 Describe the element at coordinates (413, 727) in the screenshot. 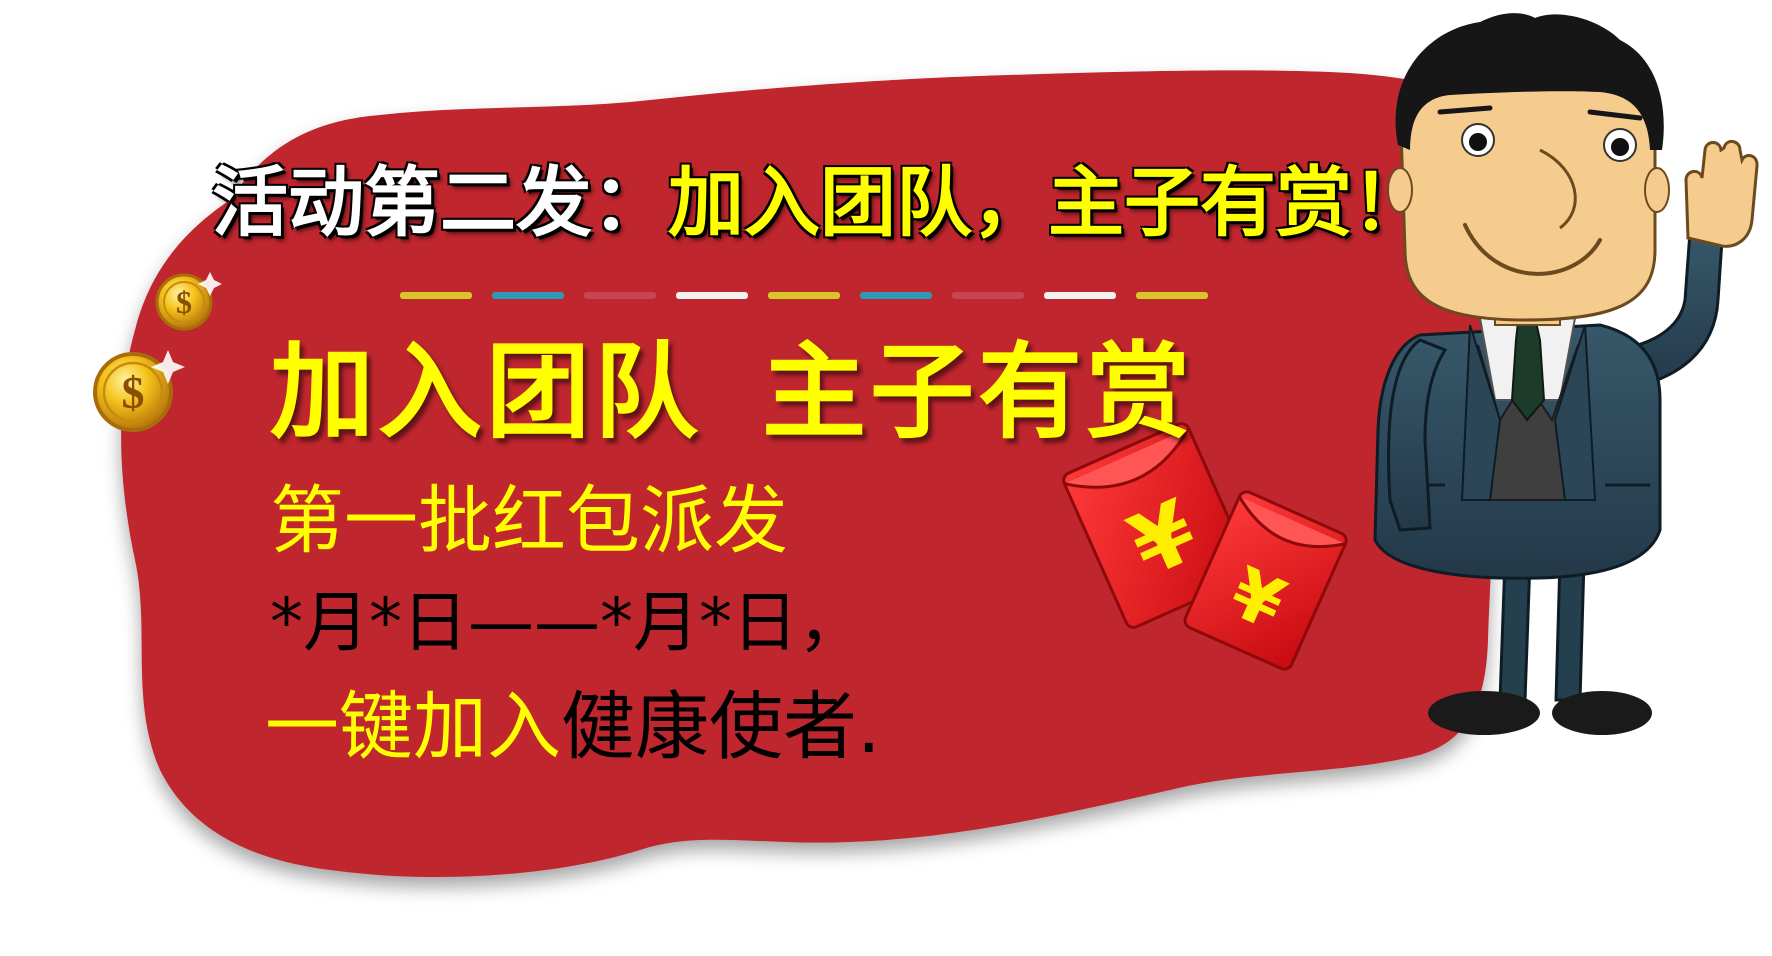

I see `join-line-highlight: 一键加入` at that location.